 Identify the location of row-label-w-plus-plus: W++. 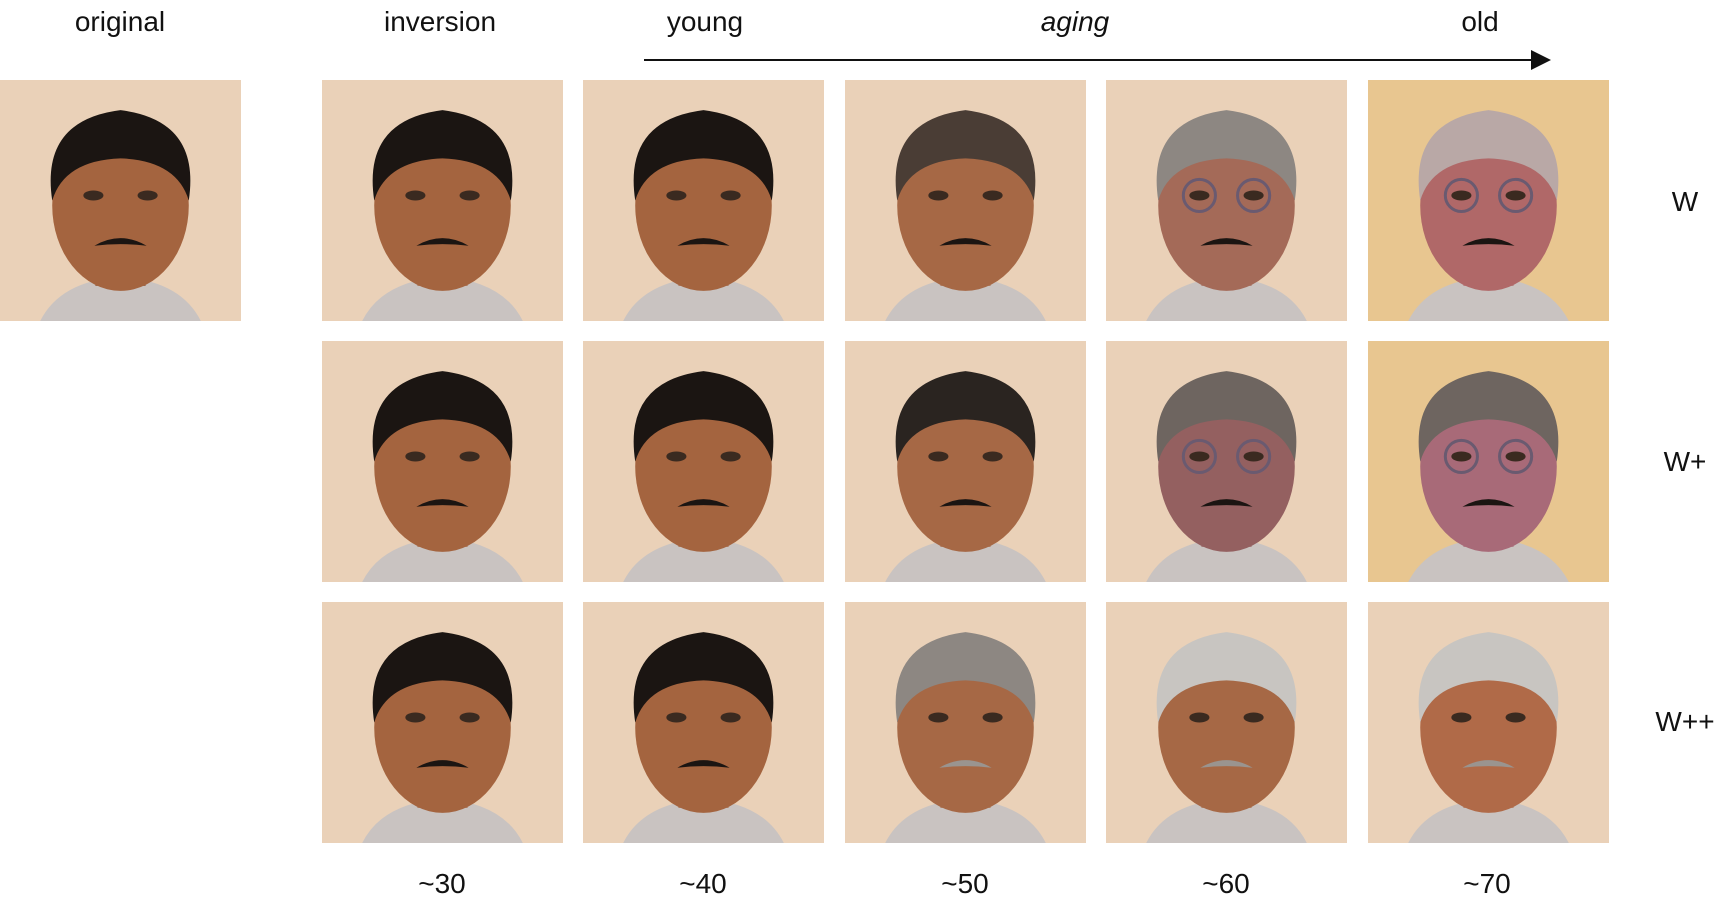
(1685, 721).